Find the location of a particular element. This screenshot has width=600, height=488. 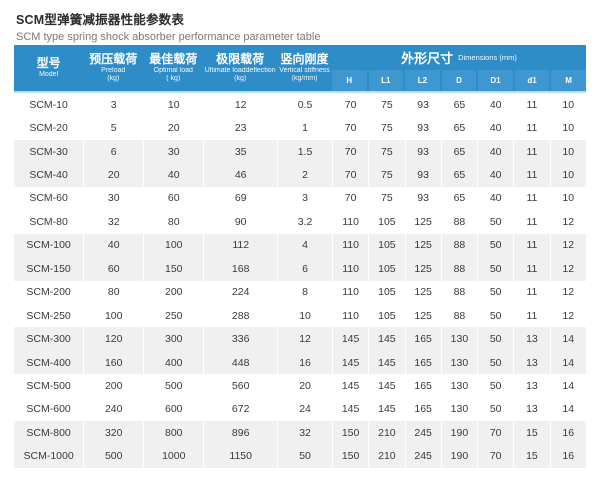

cell-preload: 5 is located at coordinates (113, 128).